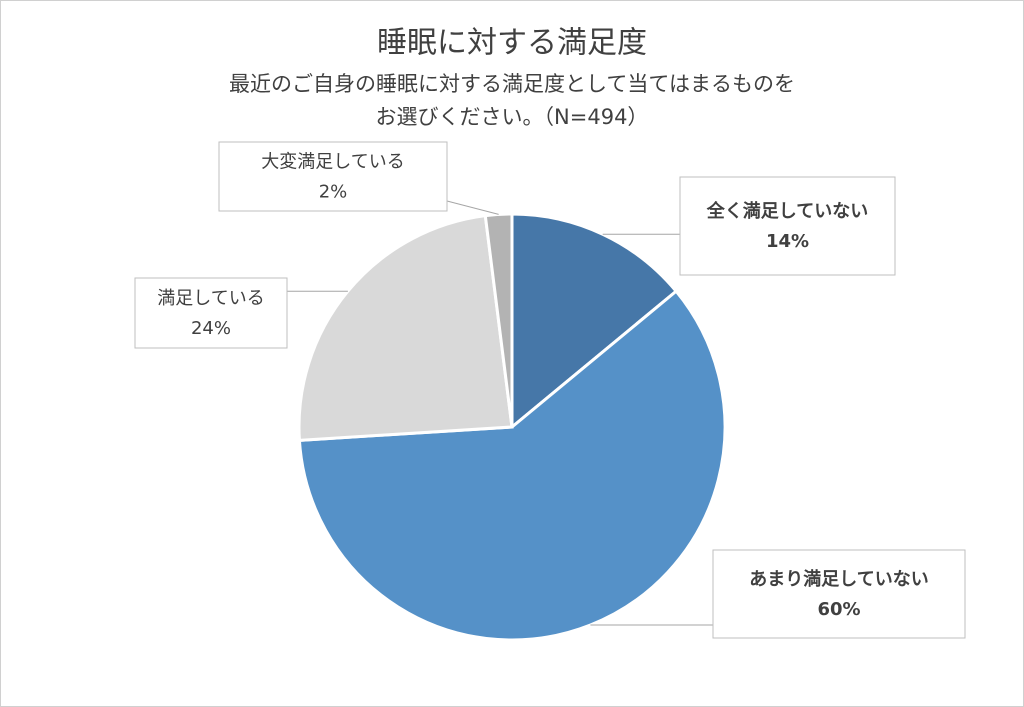 This screenshot has height=707, width=1024. I want to click on chart-subtitle: お選びください。（N=494）, so click(512, 117).